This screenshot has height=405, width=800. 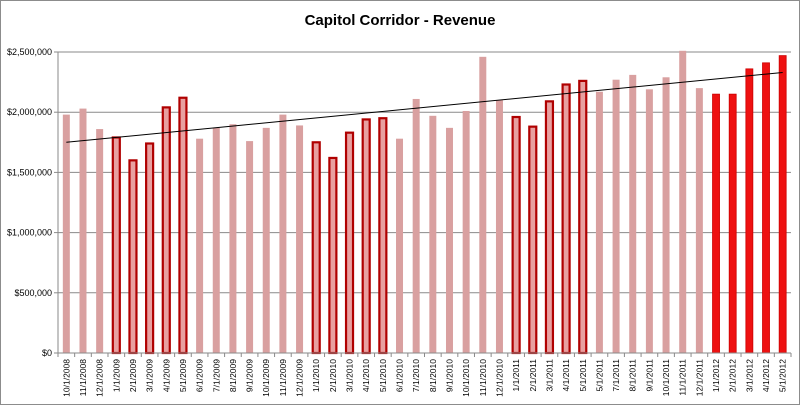 I want to click on x-tick-label: 2/1/2011, so click(x=533, y=375).